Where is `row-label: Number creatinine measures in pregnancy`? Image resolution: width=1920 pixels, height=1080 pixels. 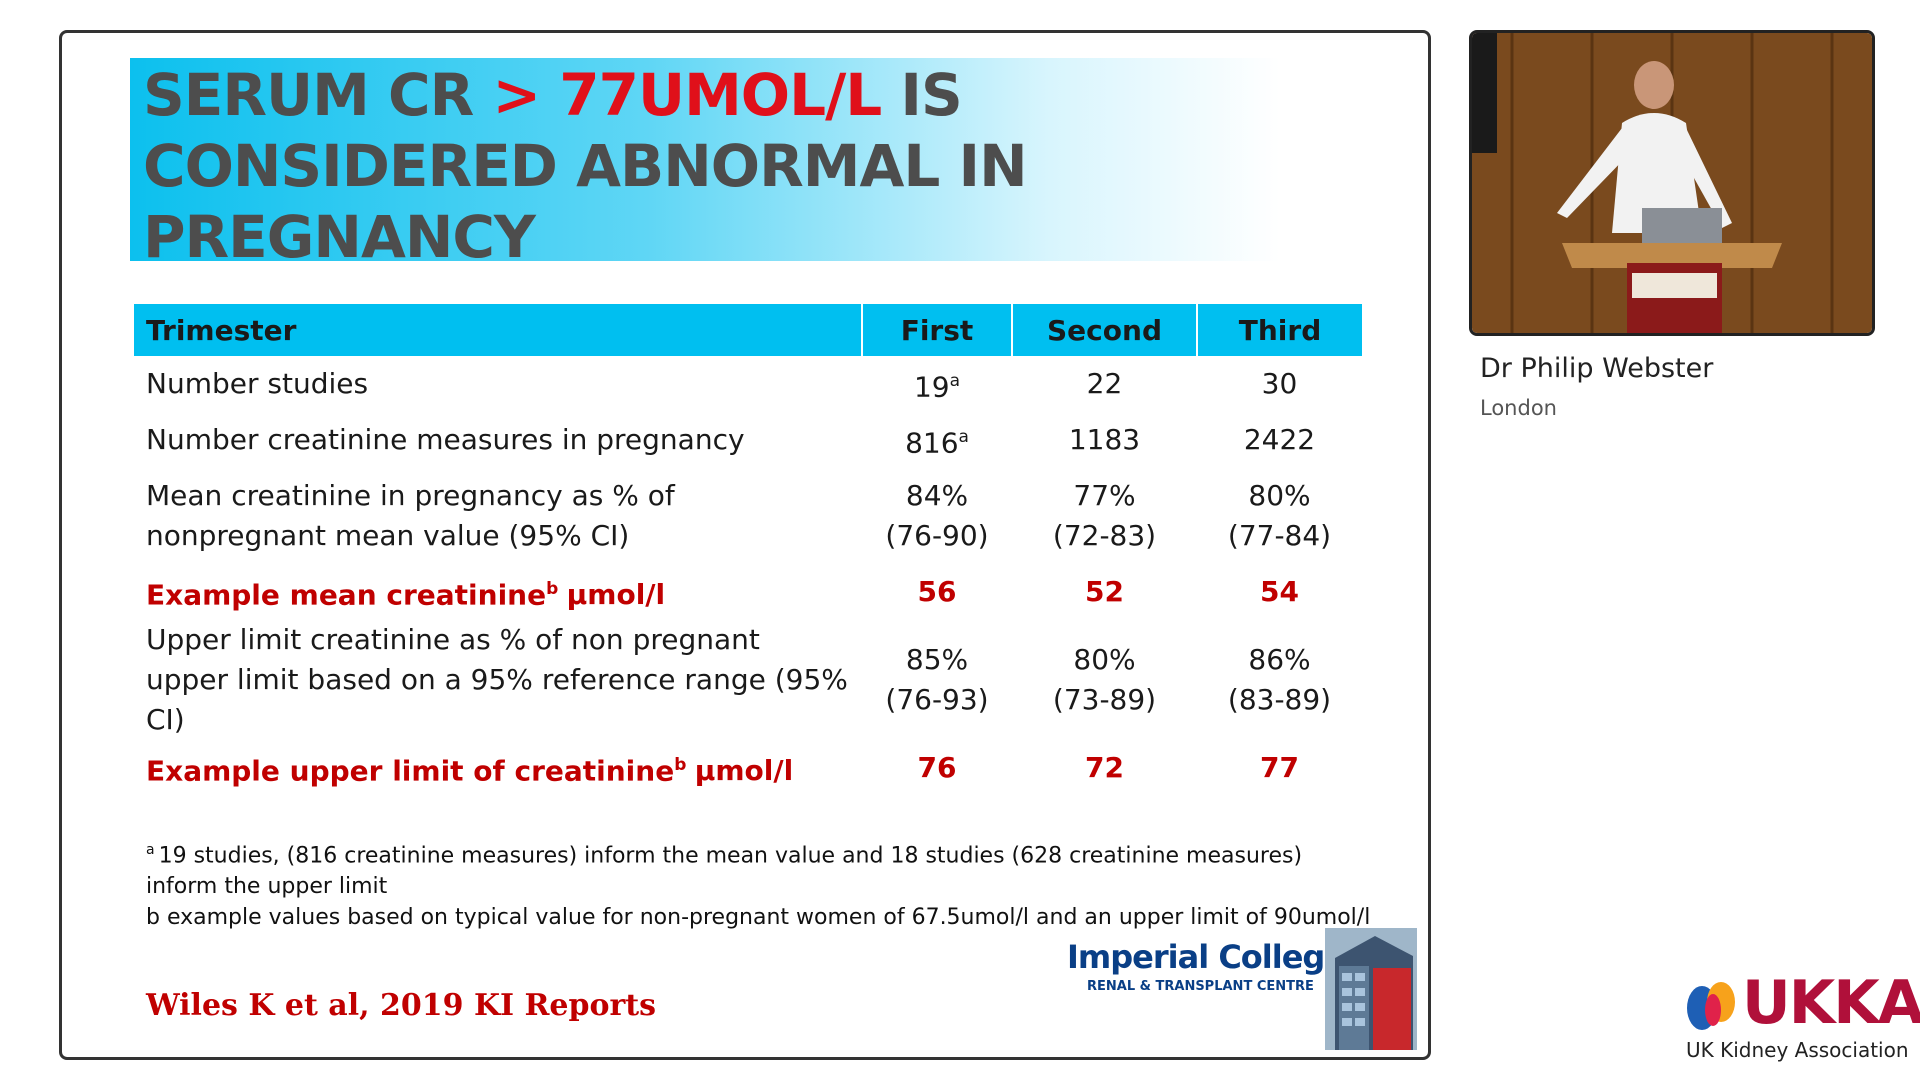
row-label: Number creatinine measures in pregnancy is located at coordinates (498, 440).